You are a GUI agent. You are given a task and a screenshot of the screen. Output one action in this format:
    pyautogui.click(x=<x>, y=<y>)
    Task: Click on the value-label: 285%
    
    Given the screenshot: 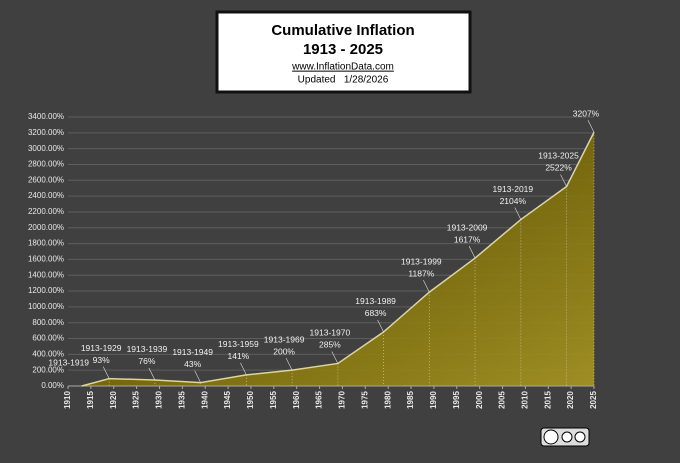 What is the action you would take?
    pyautogui.click(x=330, y=345)
    